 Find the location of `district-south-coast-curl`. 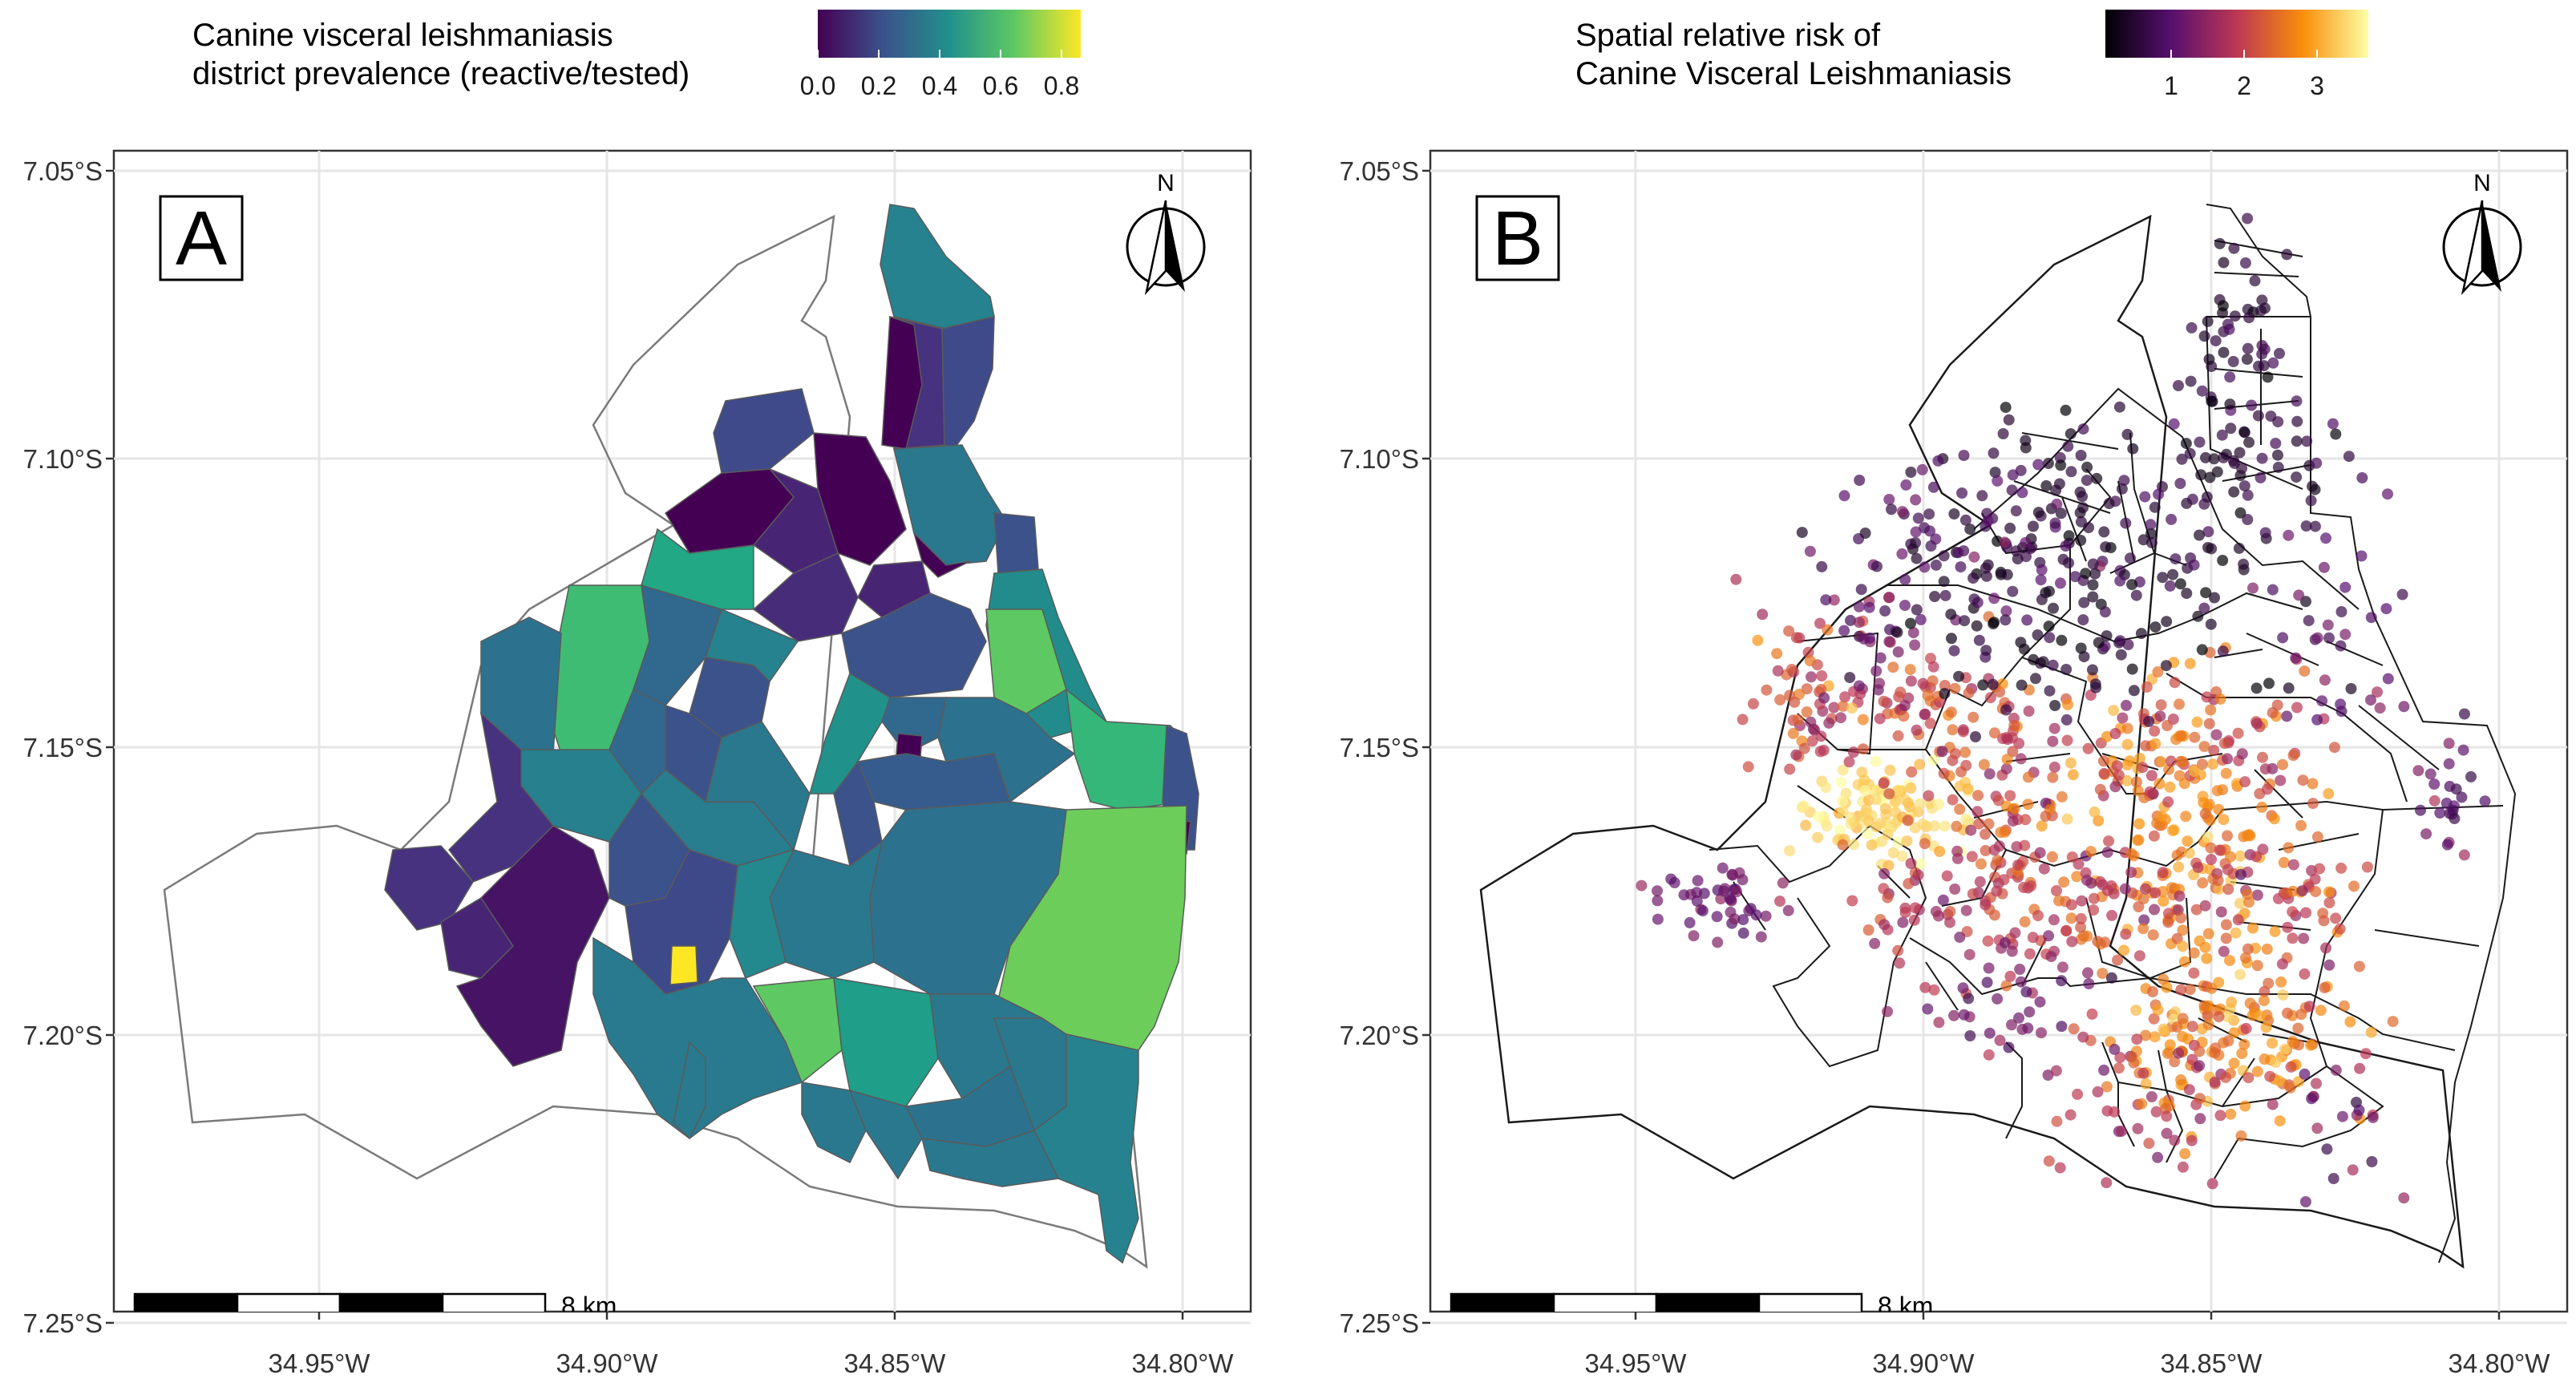

district-south-coast-curl is located at coordinates (689, 1090).